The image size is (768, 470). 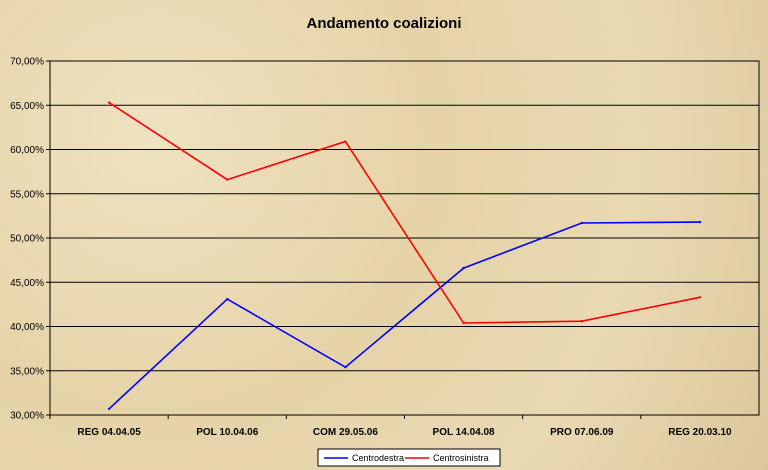 I want to click on y-tick-label: 70,00%, so click(x=27, y=62).